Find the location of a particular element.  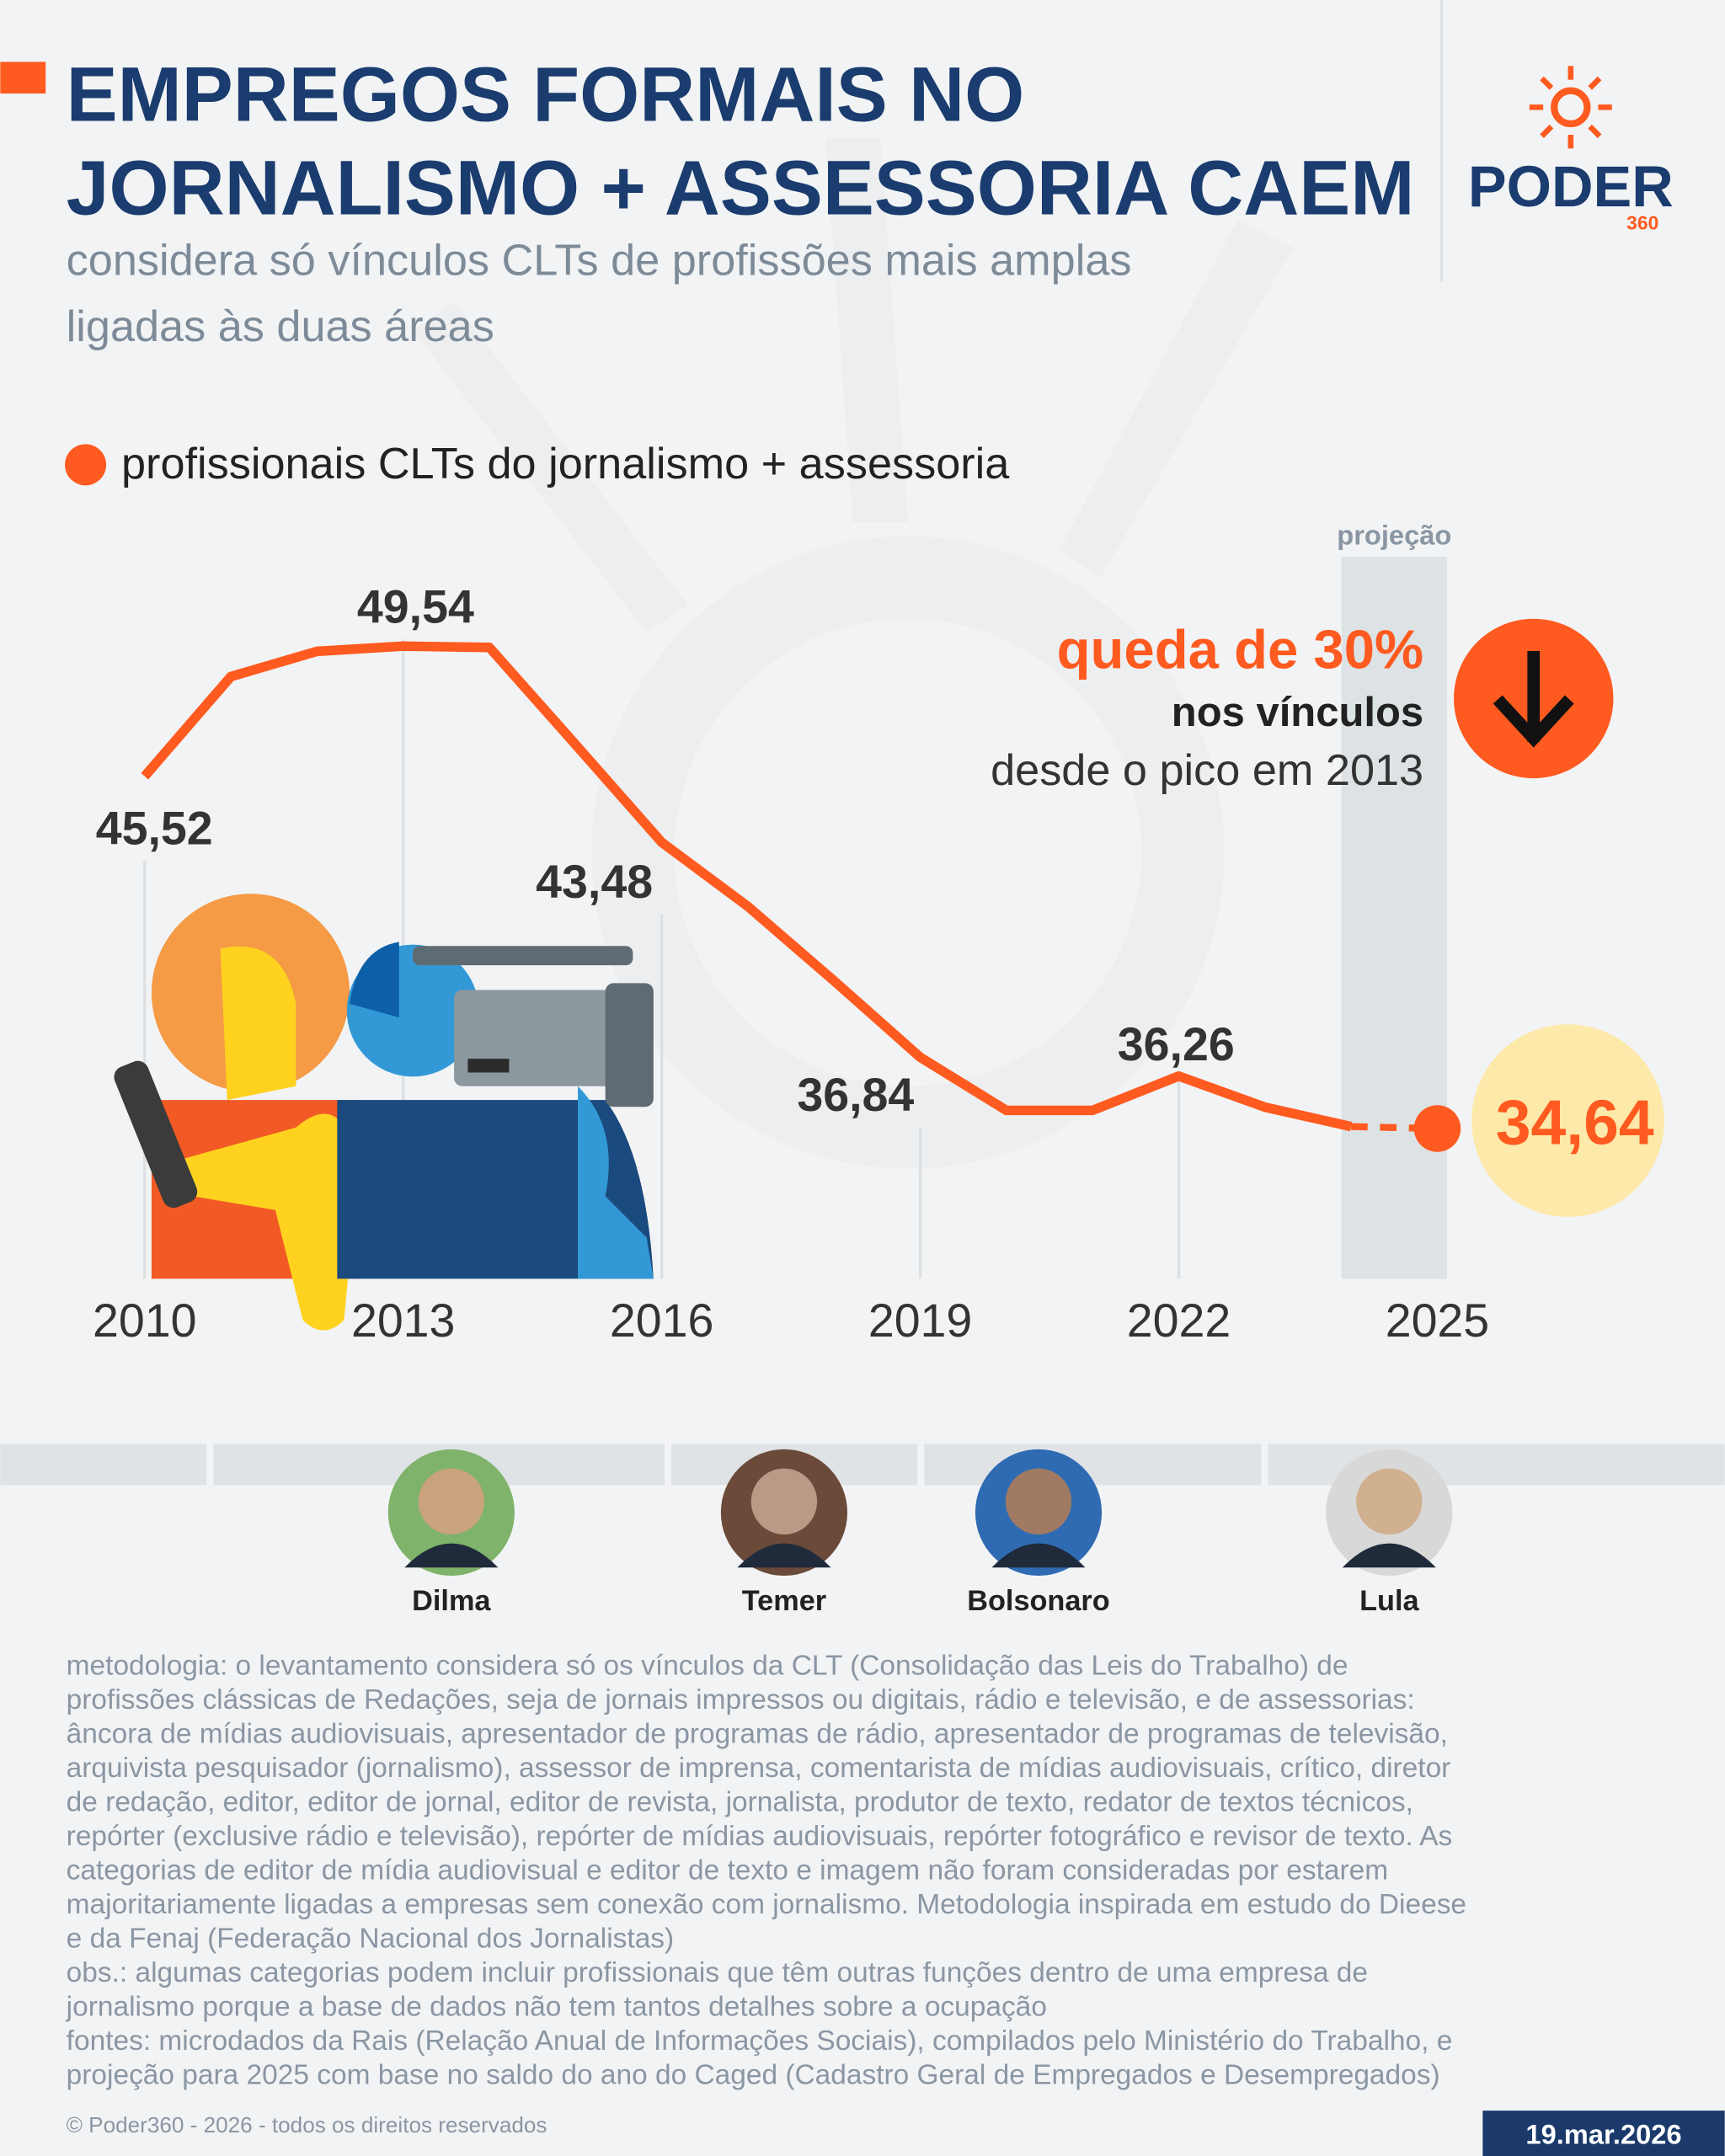

value-label: 36,26 is located at coordinates (1176, 1044).